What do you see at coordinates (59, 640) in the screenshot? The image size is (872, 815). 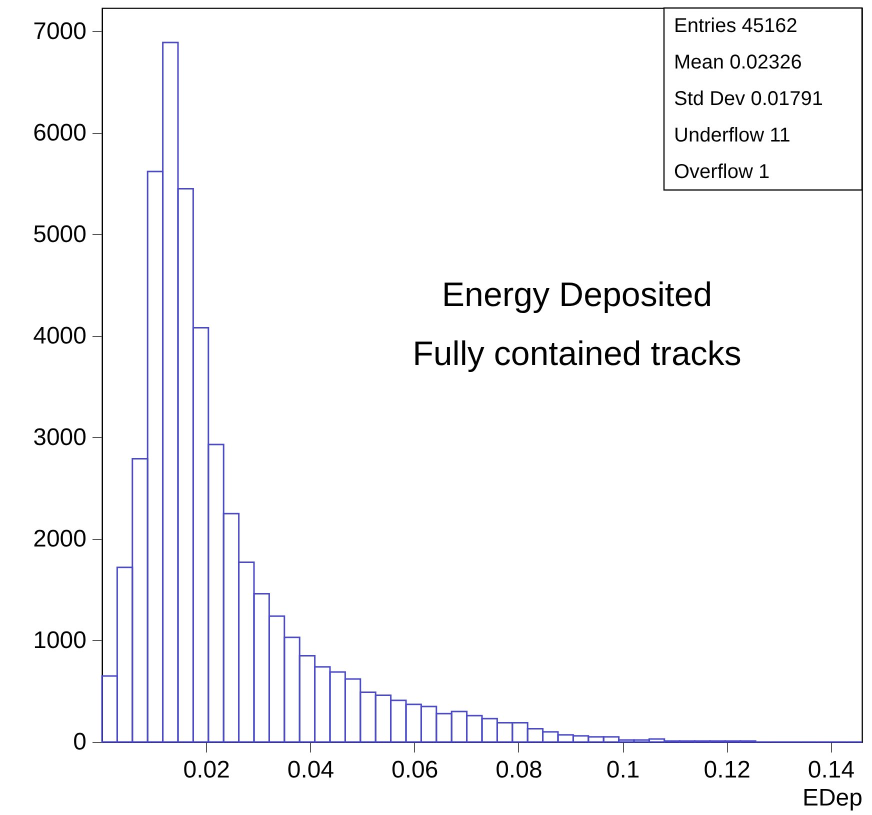 I see `y-tick-label: 1000` at bounding box center [59, 640].